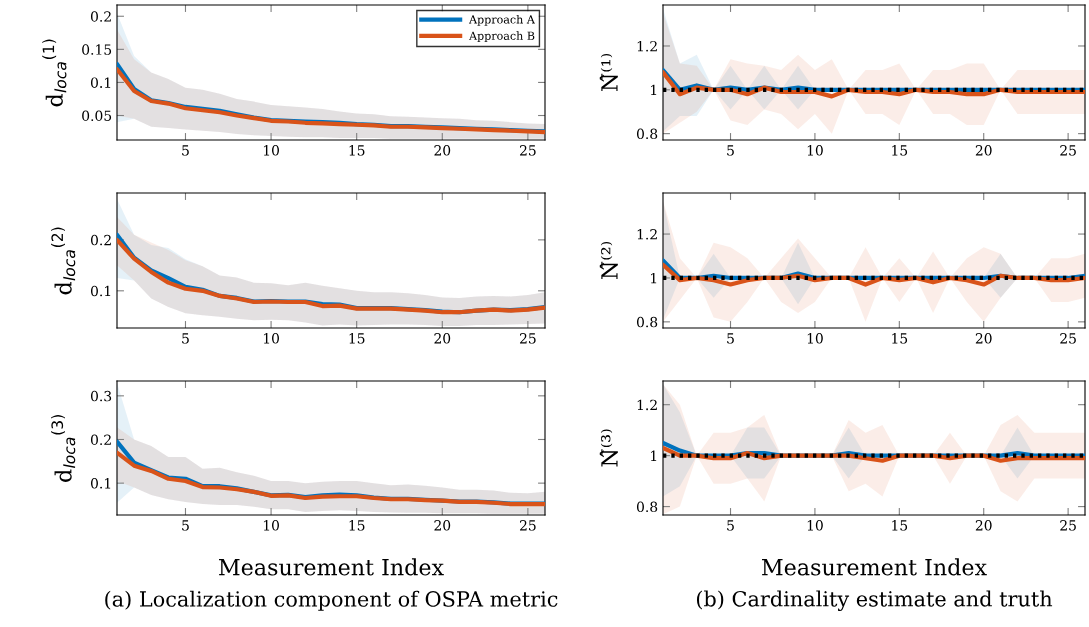 This screenshot has height=627, width=1089. Describe the element at coordinates (63, 448) in the screenshot. I see `y-axis-title: d$_{loca}$$^{(3)}$` at that location.